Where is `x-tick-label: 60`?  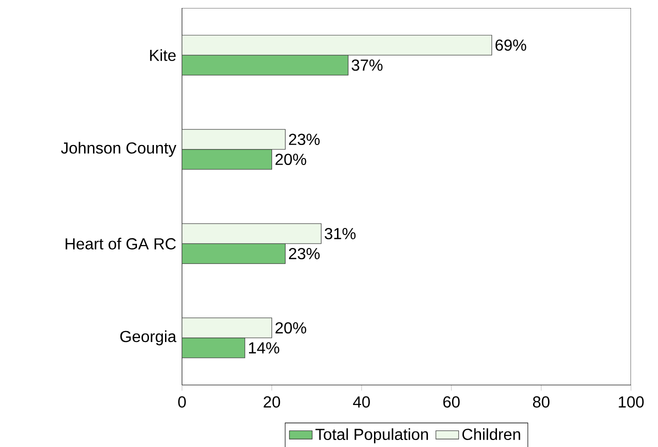
x-tick-label: 60 is located at coordinates (451, 402).